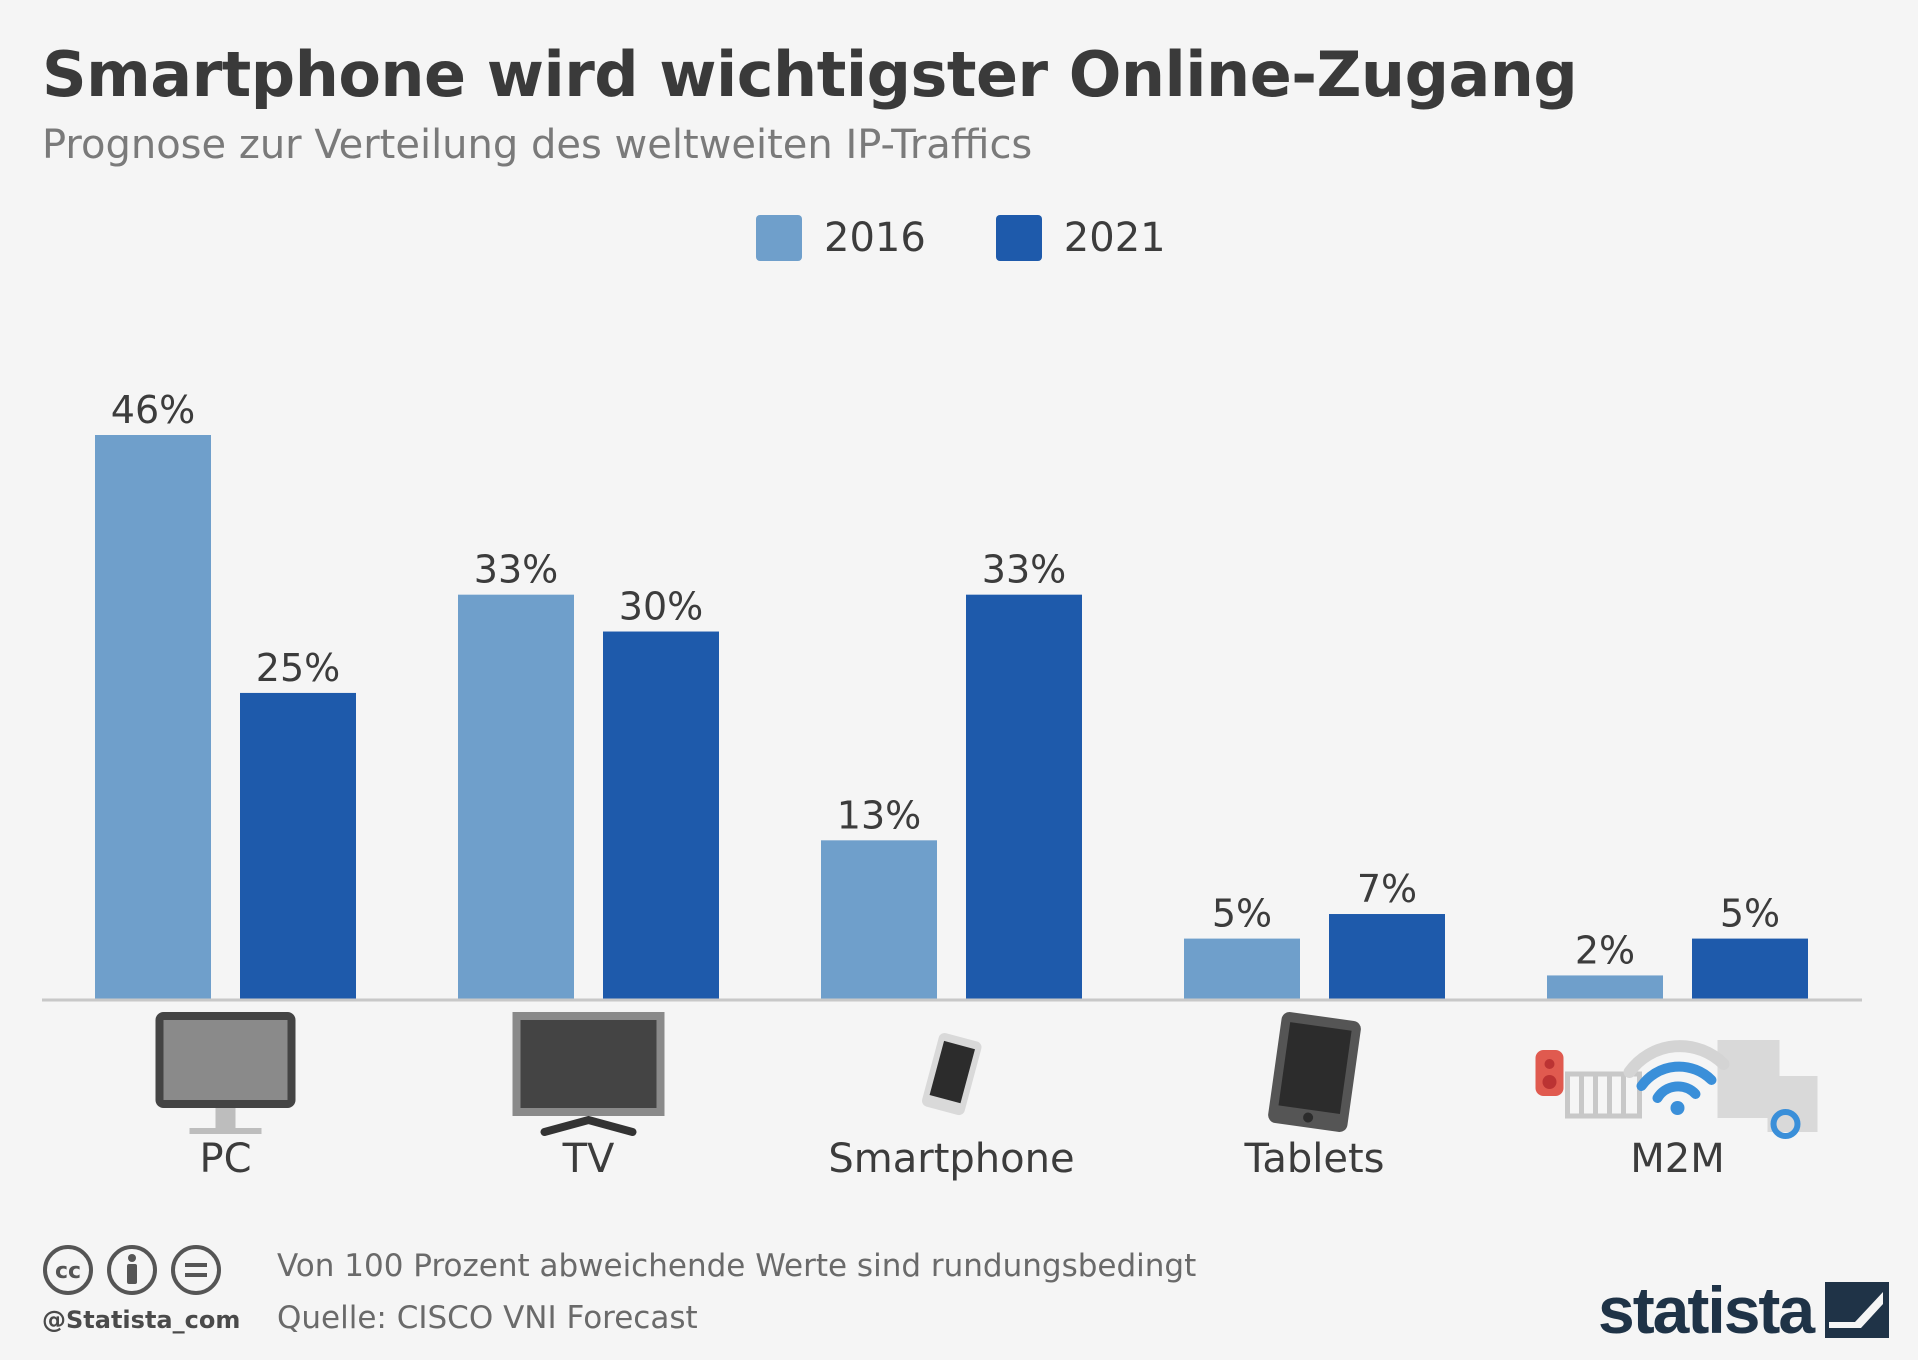 This screenshot has width=1918, height=1360. Describe the element at coordinates (588, 1159) in the screenshot. I see `category-label-tv: TV` at that location.